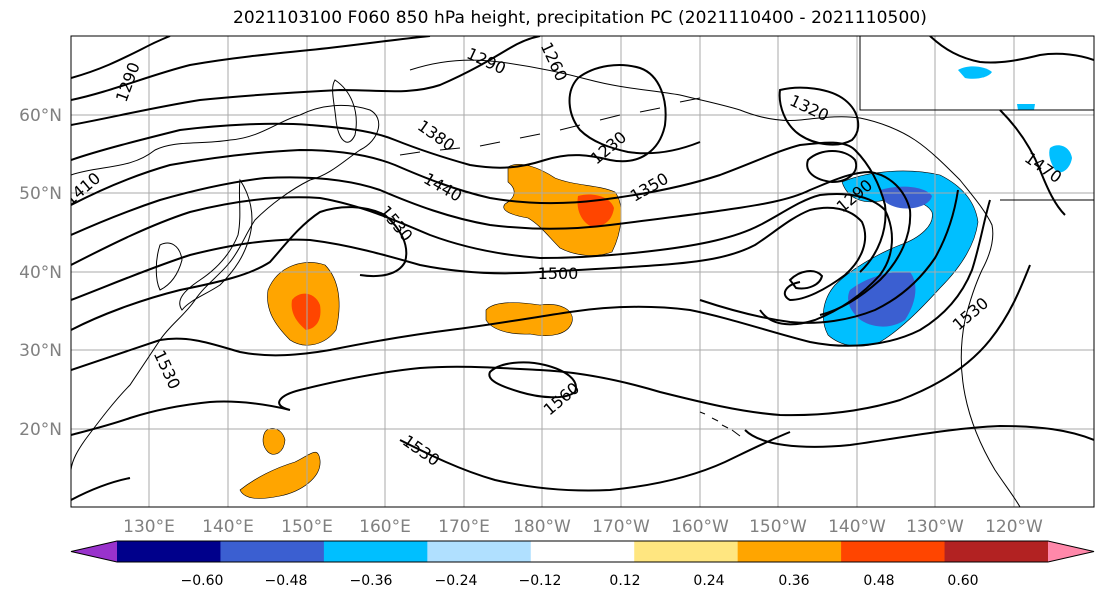 Image resolution: width=1105 pixels, height=601 pixels. What do you see at coordinates (40, 430) in the screenshot?
I see `lat-label: 20°N` at bounding box center [40, 430].